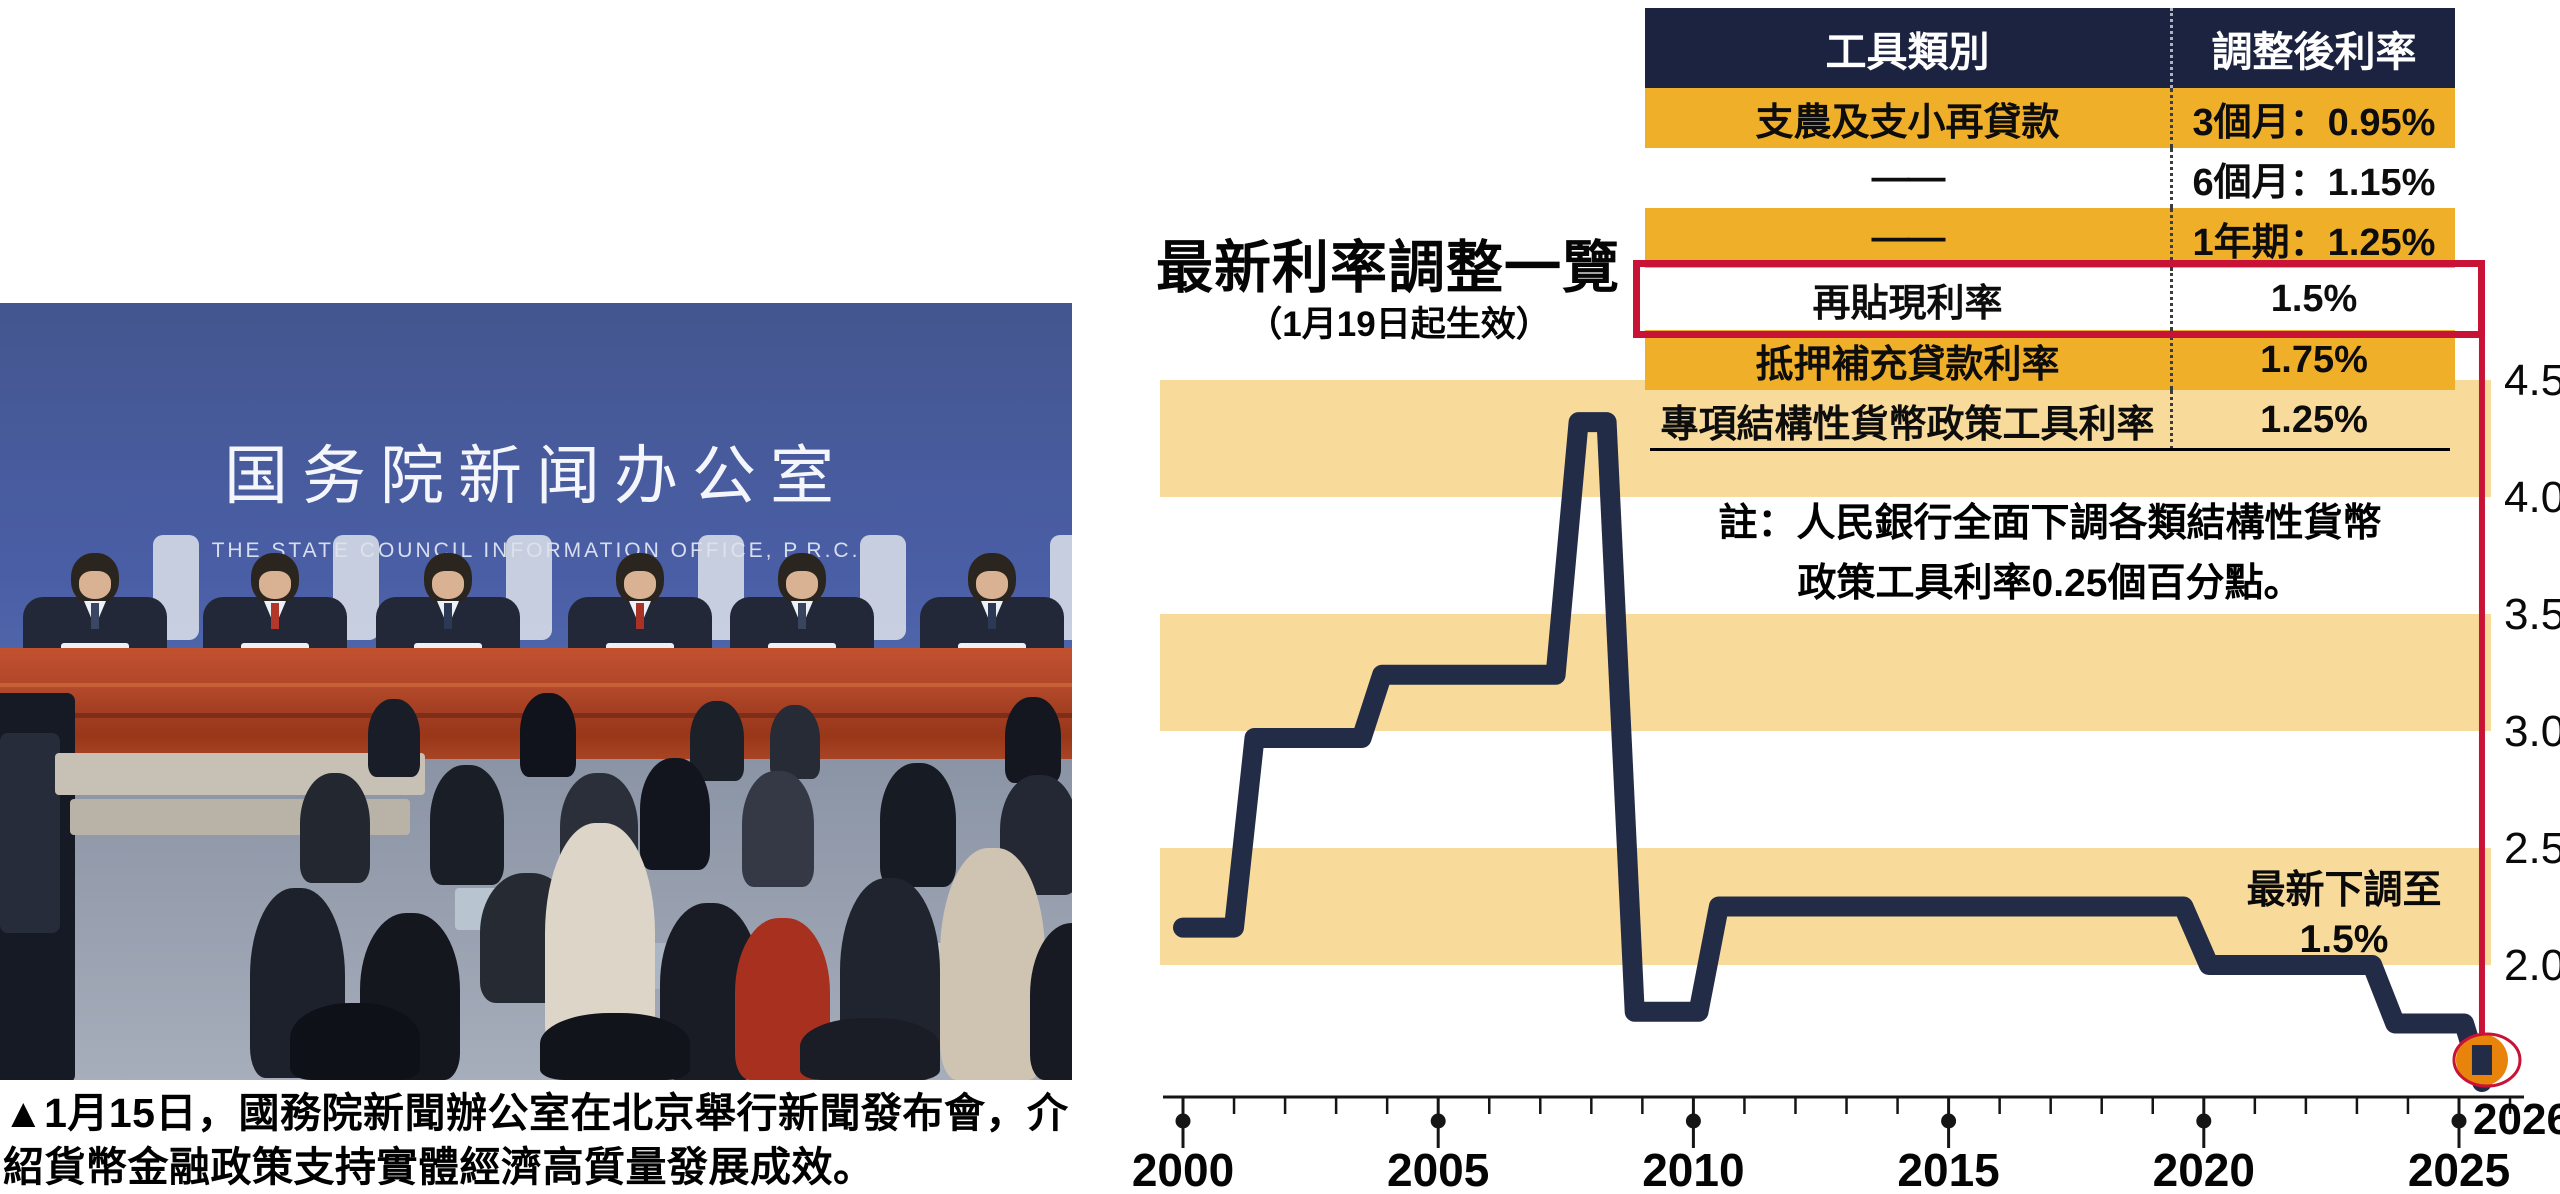 Image resolution: width=2560 pixels, height=1194 pixels. Describe the element at coordinates (536, 1113) in the screenshot. I see `caption-line-1: ▲1月15日，國務院新聞辦公室在北京舉行新聞發布會，介` at that location.